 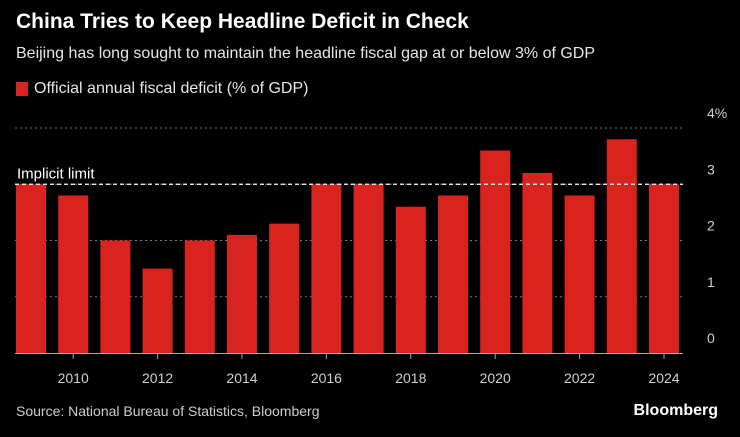 What do you see at coordinates (284, 288) in the screenshot?
I see `bar-2015` at bounding box center [284, 288].